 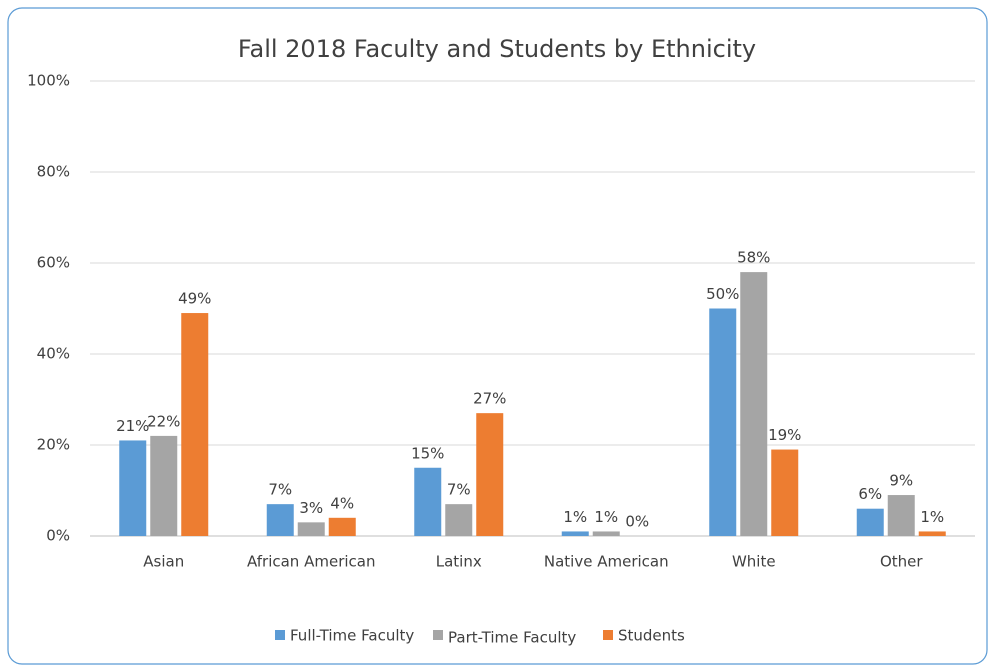 What do you see at coordinates (637, 522) in the screenshot?
I see `value-label: 0%` at bounding box center [637, 522].